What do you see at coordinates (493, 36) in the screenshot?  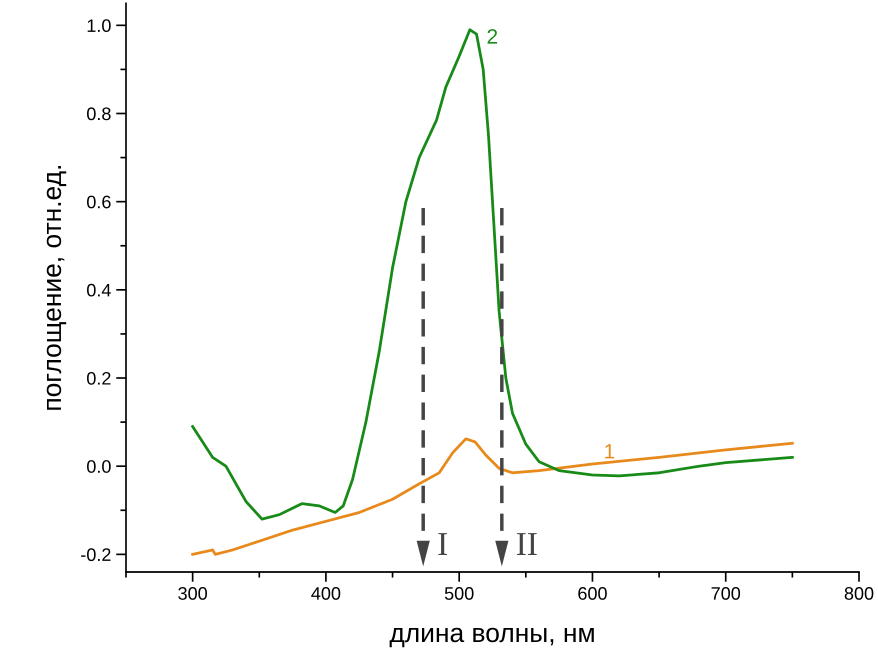 I see `series-label: 2` at bounding box center [493, 36].